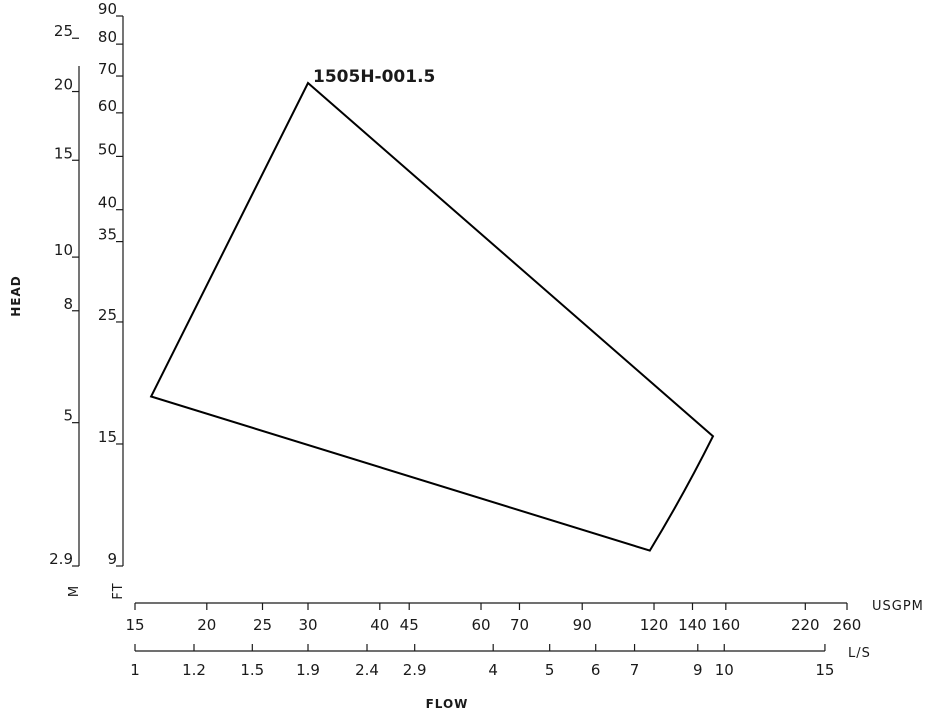 Image resolution: width=930 pixels, height=713 pixels. I want to click on gpm-tick-label: 260, so click(847, 625).